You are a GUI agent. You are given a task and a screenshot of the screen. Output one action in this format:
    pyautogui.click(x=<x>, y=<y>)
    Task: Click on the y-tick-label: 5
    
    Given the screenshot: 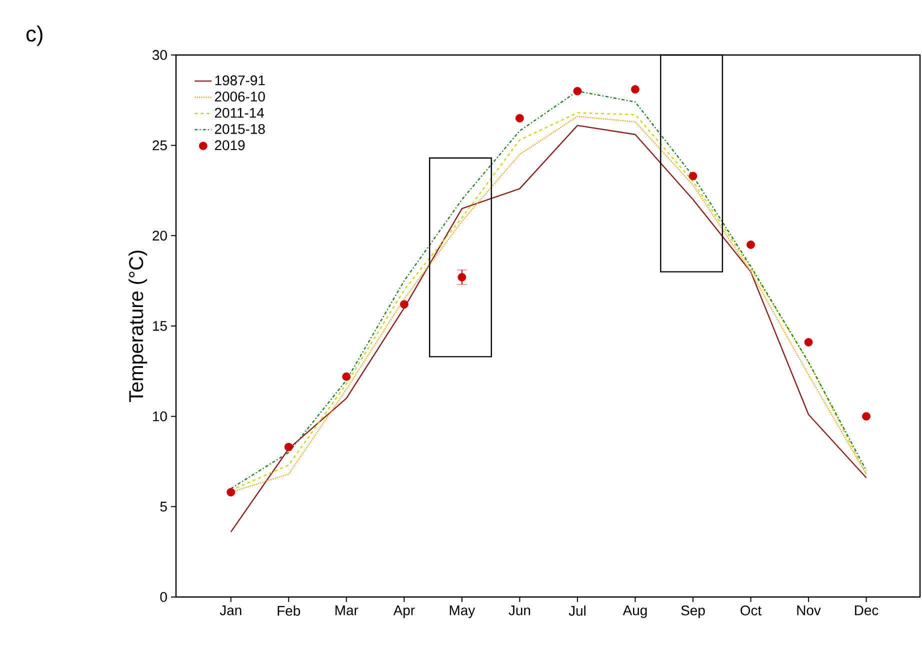 What is the action you would take?
    pyautogui.click(x=163, y=507)
    